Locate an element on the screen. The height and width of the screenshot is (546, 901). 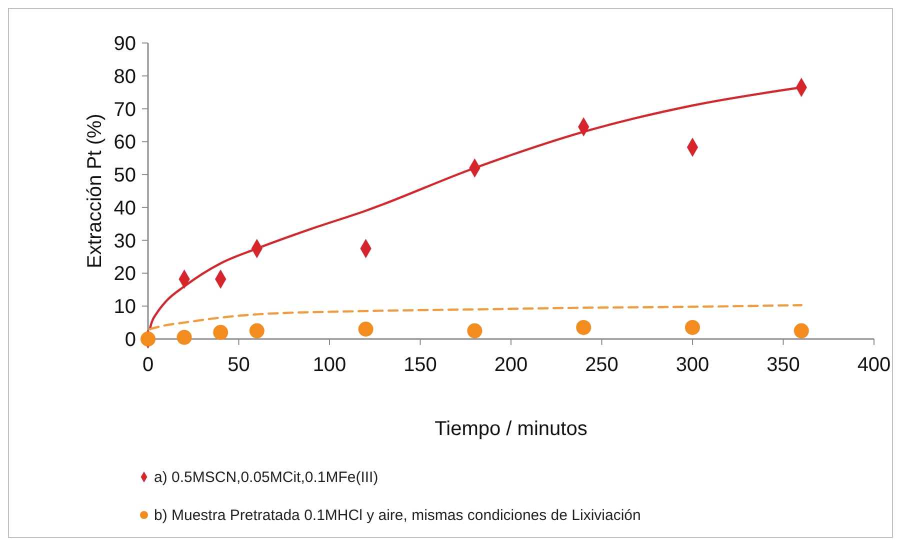
x-tick-label: 50 is located at coordinates (239, 365).